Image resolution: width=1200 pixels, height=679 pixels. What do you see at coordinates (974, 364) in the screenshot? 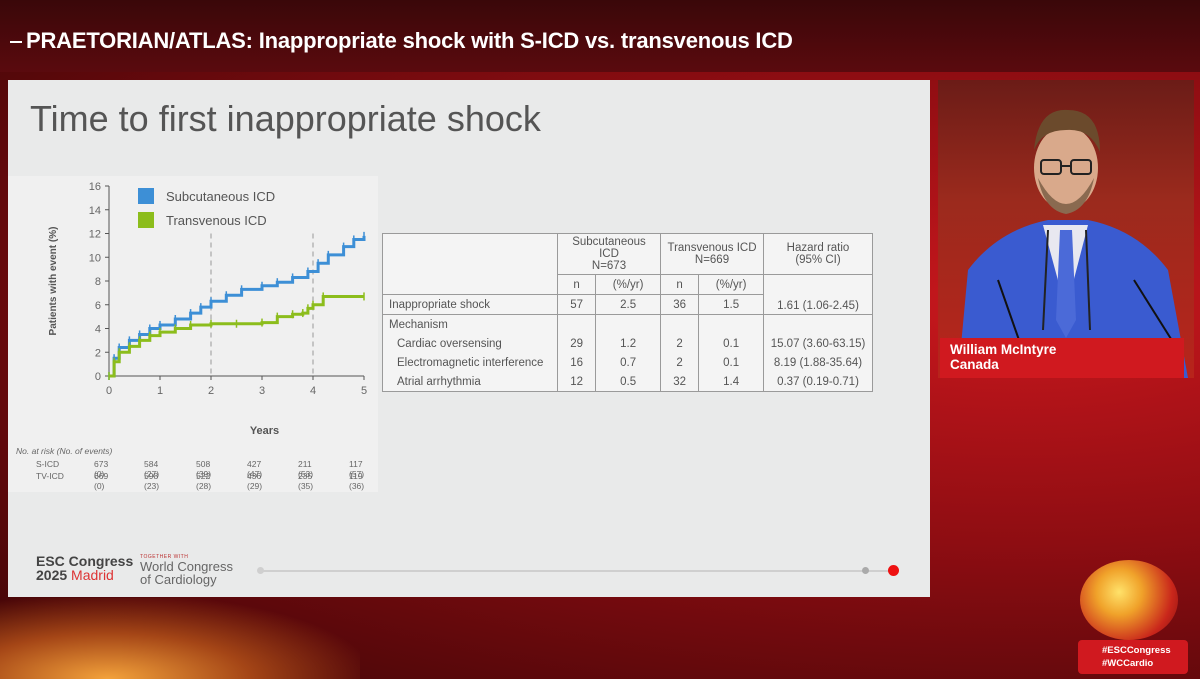
I see `speaker-country: Canada` at bounding box center [974, 364].